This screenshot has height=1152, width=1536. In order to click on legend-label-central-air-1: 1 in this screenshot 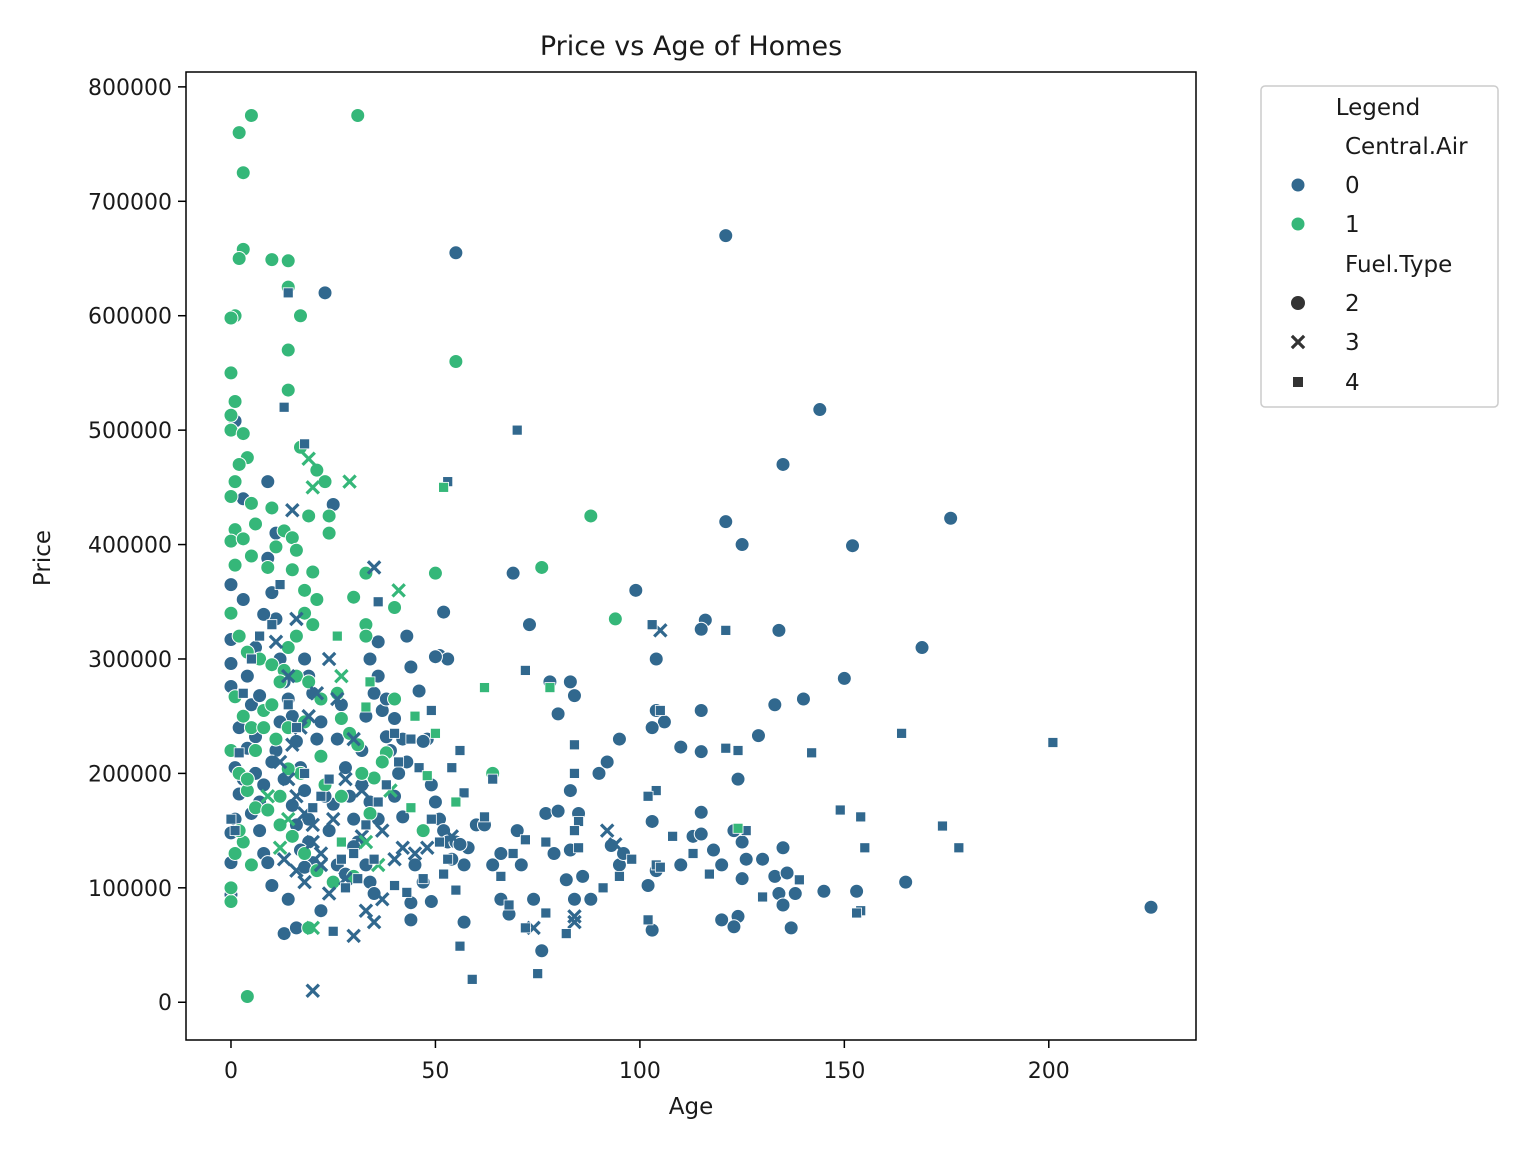, I will do `click(1352, 225)`.